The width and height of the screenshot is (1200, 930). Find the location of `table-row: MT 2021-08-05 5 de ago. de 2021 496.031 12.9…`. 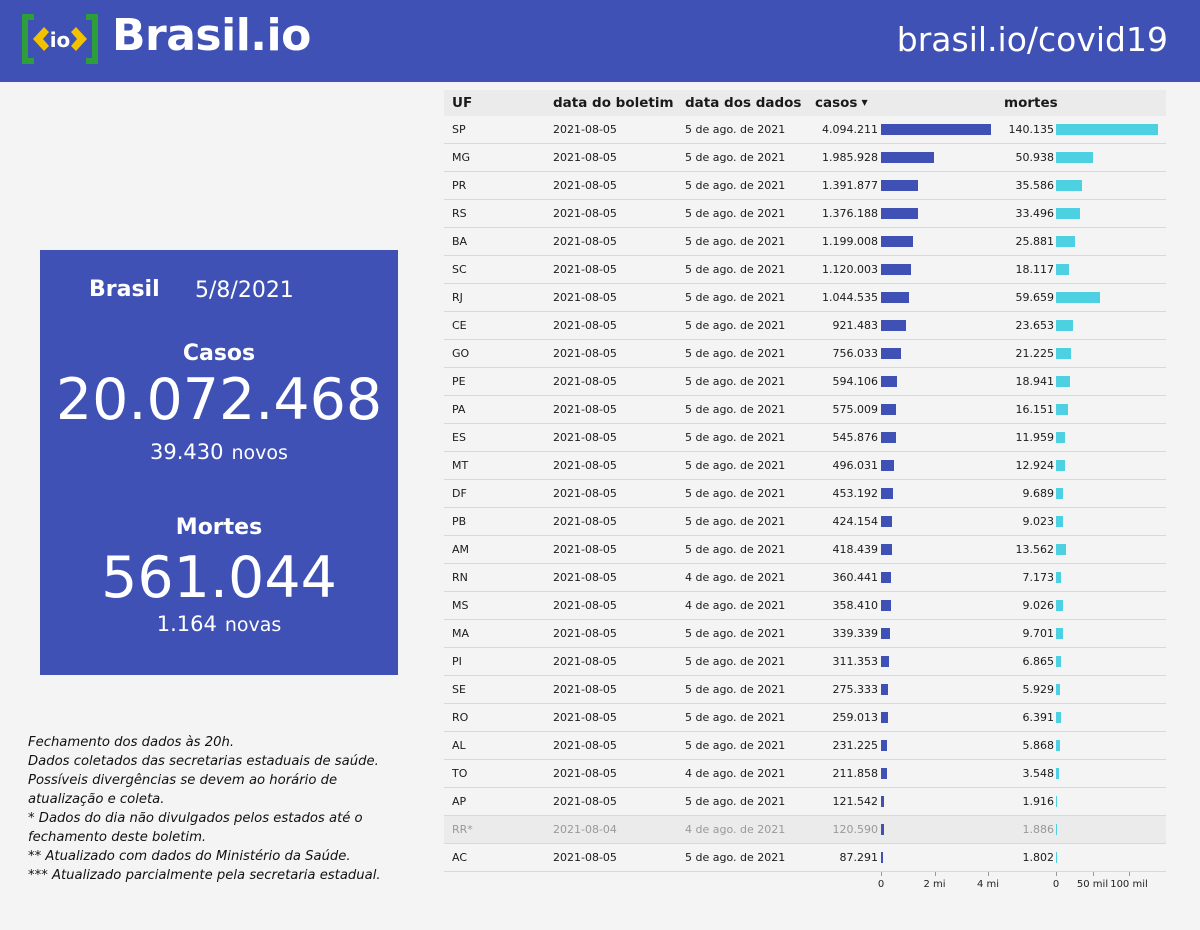

table-row: MT 2021-08-05 5 de ago. de 2021 496.031 12.9… is located at coordinates (805, 466).